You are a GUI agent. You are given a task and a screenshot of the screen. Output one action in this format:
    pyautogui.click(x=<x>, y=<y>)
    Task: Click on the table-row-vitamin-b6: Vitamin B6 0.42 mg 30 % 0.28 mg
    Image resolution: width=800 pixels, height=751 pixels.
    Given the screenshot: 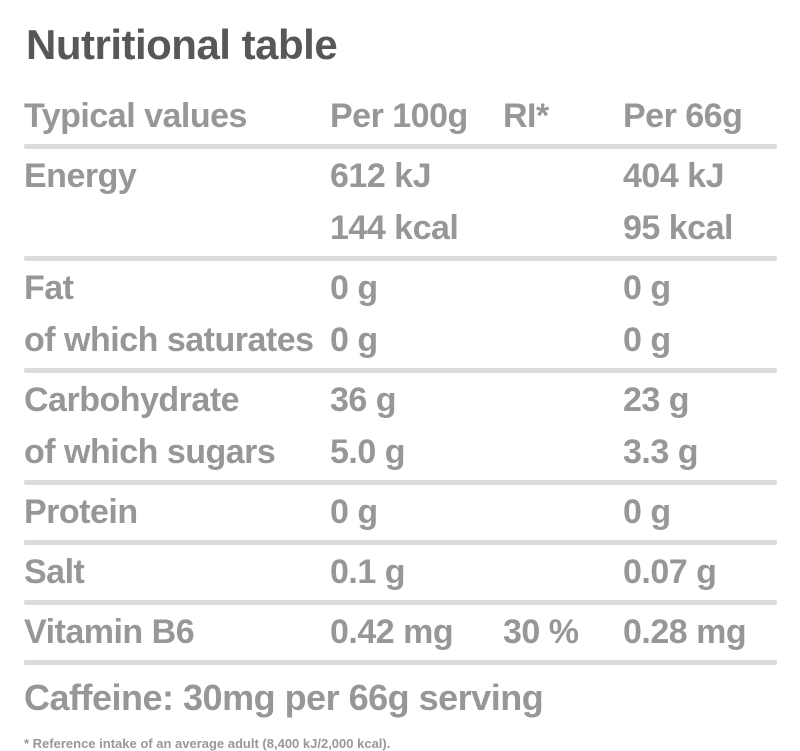 What is the action you would take?
    pyautogui.click(x=400, y=632)
    